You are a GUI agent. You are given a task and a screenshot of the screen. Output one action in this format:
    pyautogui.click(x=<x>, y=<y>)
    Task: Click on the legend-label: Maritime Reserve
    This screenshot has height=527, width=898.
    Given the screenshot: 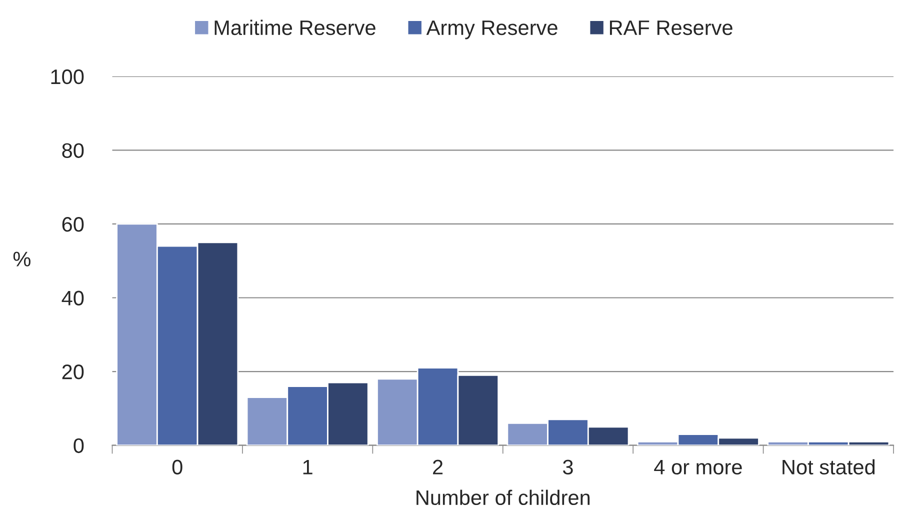 What is the action you would take?
    pyautogui.click(x=295, y=28)
    